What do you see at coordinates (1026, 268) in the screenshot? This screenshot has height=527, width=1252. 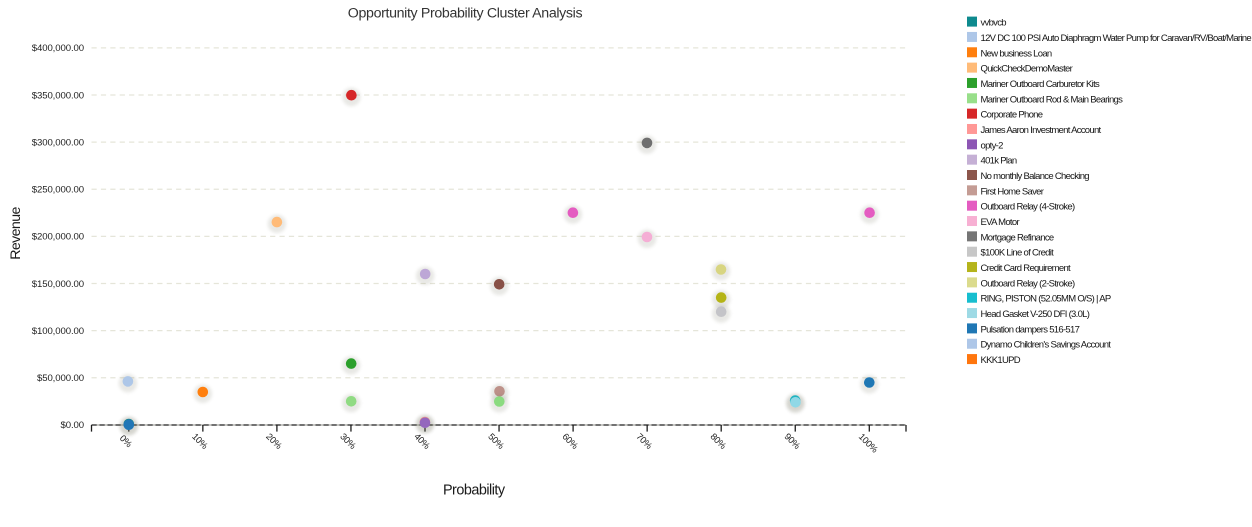 I see `svg-text: Credit Card Requirement` at bounding box center [1026, 268].